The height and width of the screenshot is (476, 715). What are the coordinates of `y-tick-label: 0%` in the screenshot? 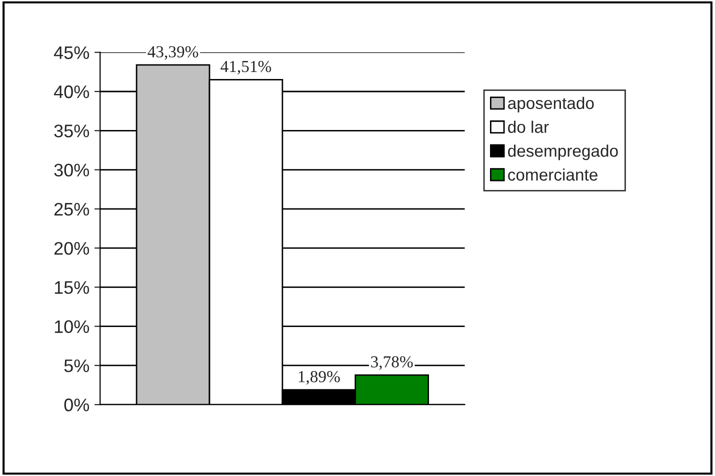 It's located at (77, 405).